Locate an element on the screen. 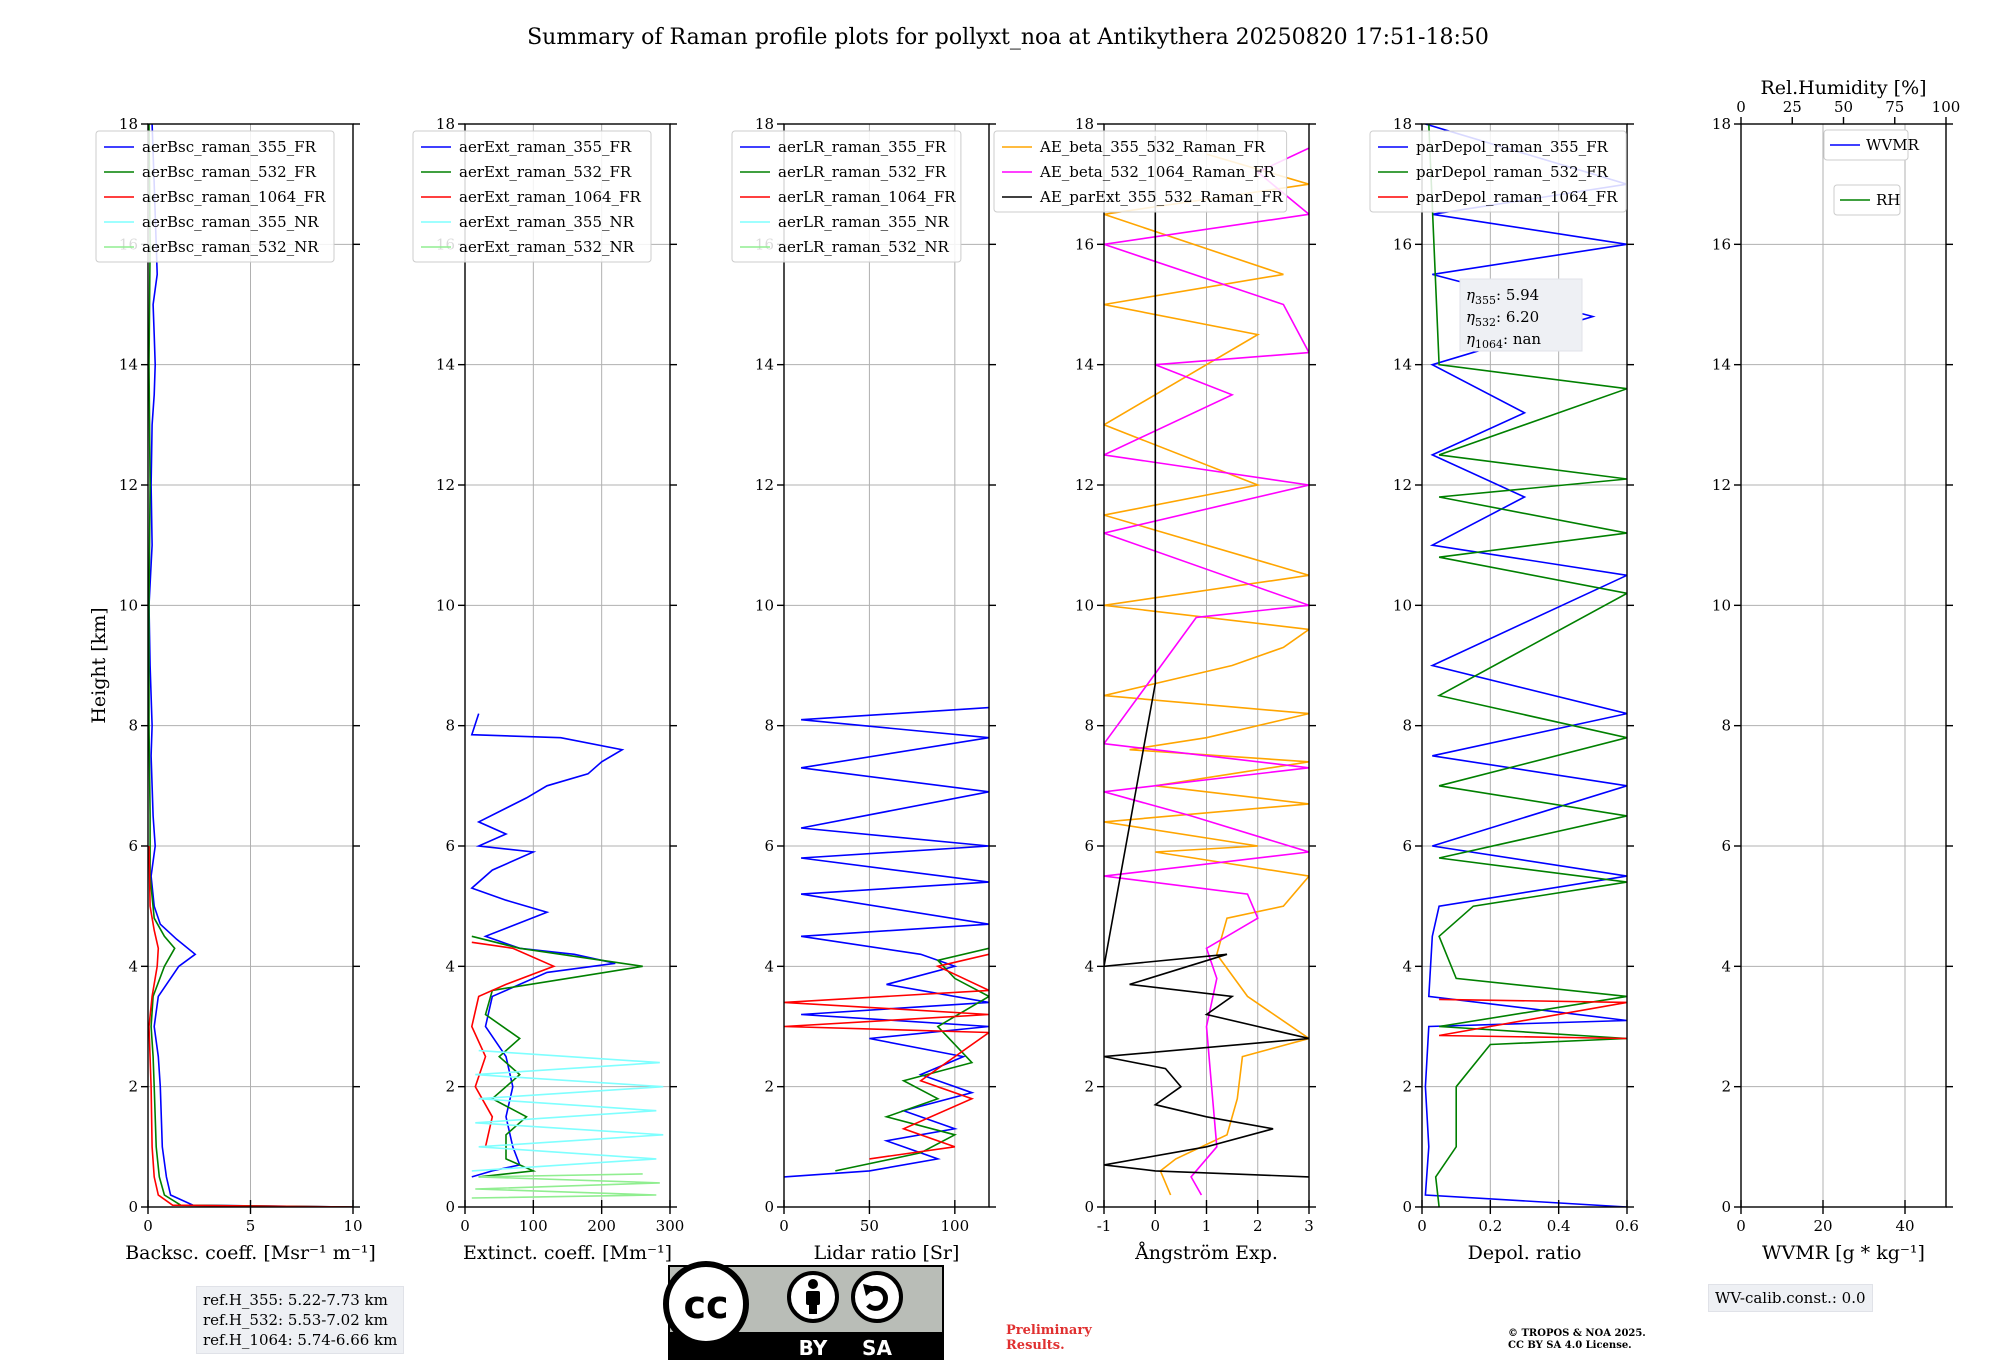 This screenshot has width=2000, height=1360. ref-height-532: ref.H_532: 5.53-7.02 km is located at coordinates (295, 1320).